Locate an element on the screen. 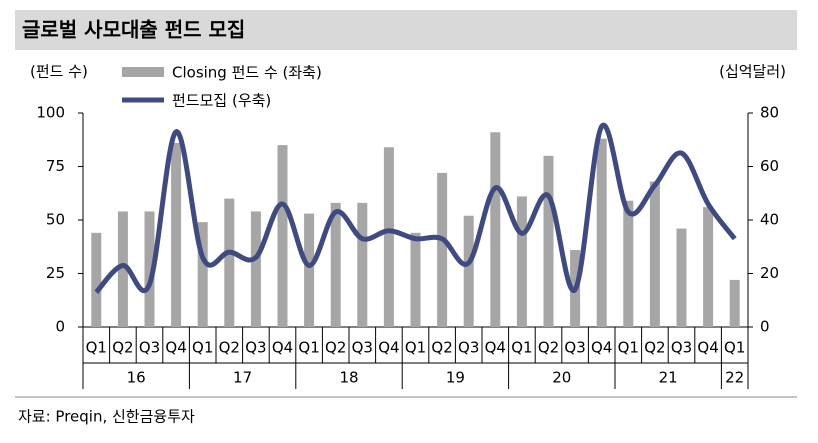 The width and height of the screenshot is (818, 443). chart-title: 글로벌 사모대출 펀드 모집 is located at coordinates (133, 30).